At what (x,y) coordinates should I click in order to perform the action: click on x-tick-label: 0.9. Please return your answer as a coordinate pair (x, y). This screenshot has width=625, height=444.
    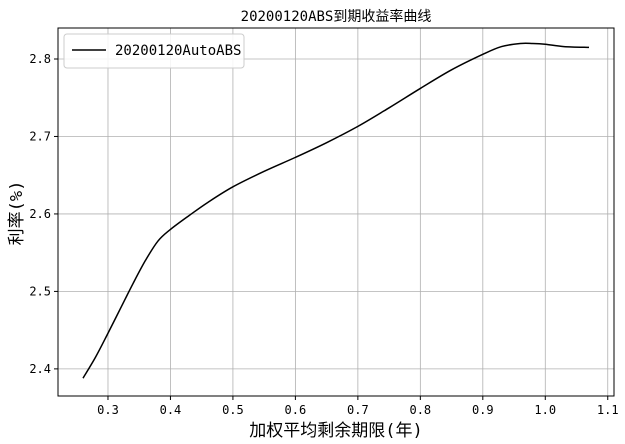
    Looking at the image, I should click on (483, 410).